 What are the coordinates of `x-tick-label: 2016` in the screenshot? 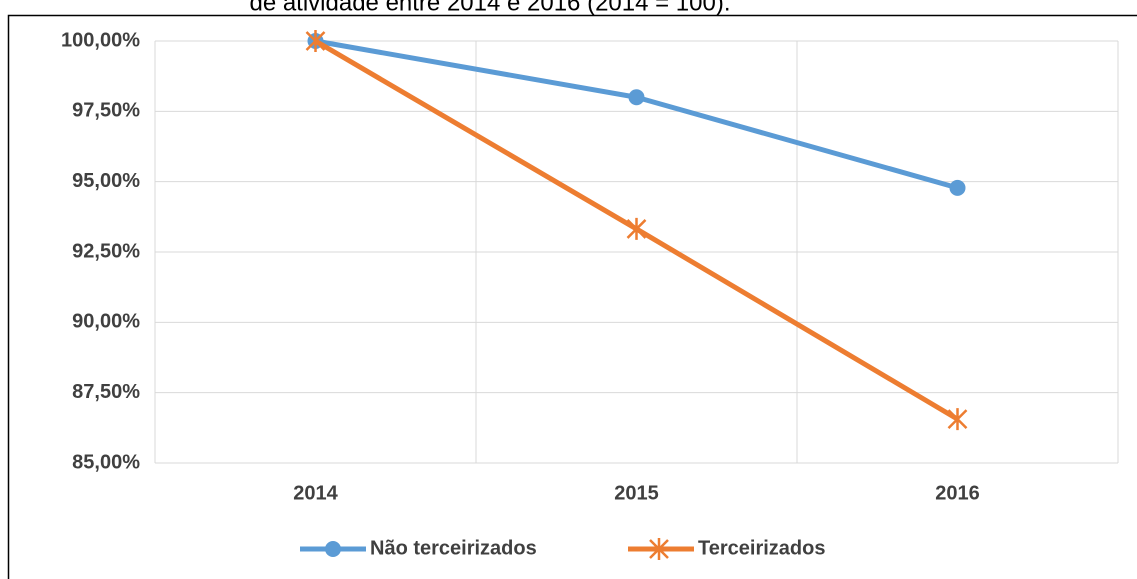 It's located at (957, 493).